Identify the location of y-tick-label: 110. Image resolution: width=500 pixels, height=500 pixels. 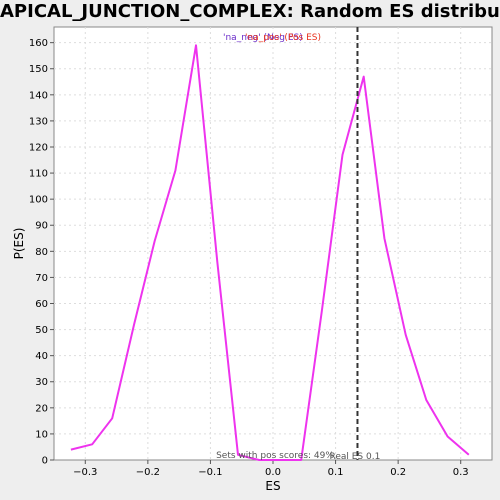
(38, 174).